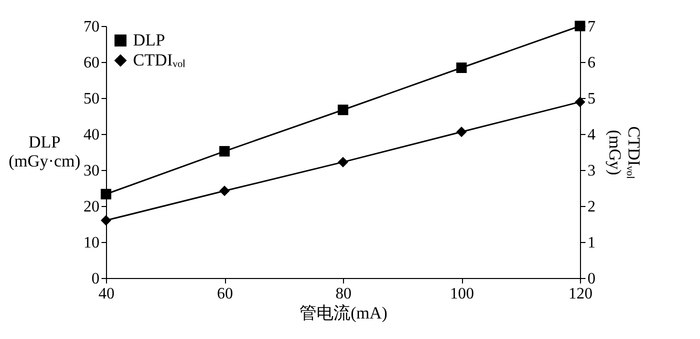  What do you see at coordinates (92, 243) in the screenshot?
I see `y-tick-label: 10` at bounding box center [92, 243].